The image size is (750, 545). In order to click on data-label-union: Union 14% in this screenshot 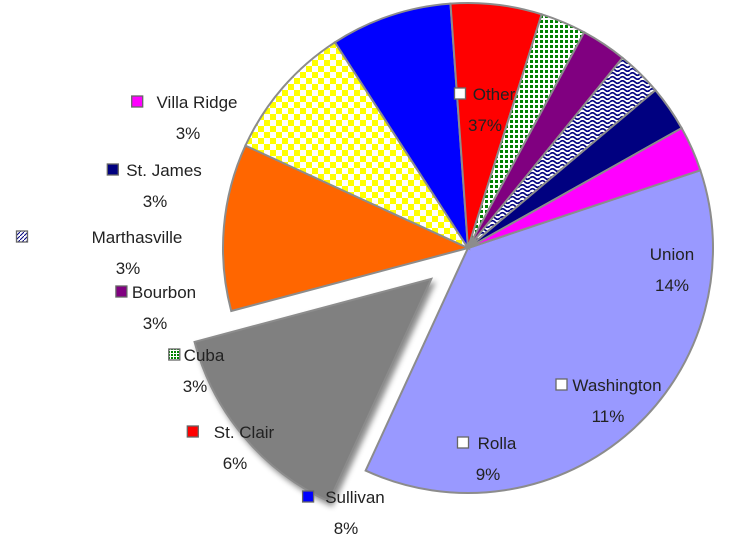, I will do `click(672, 270)`.